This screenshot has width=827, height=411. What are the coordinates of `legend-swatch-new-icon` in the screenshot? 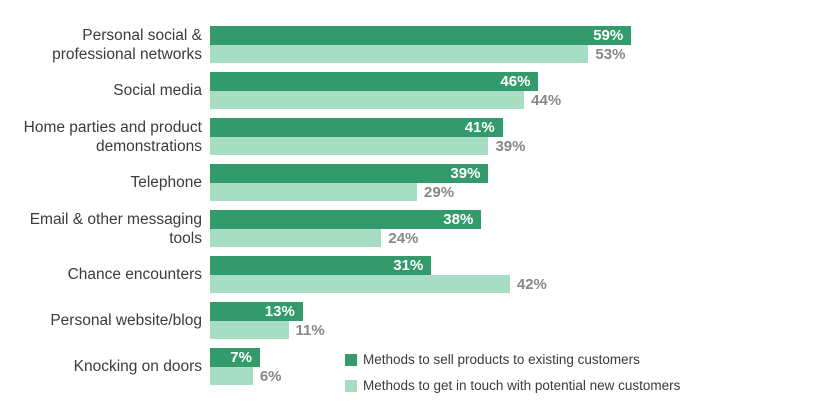 It's located at (351, 385).